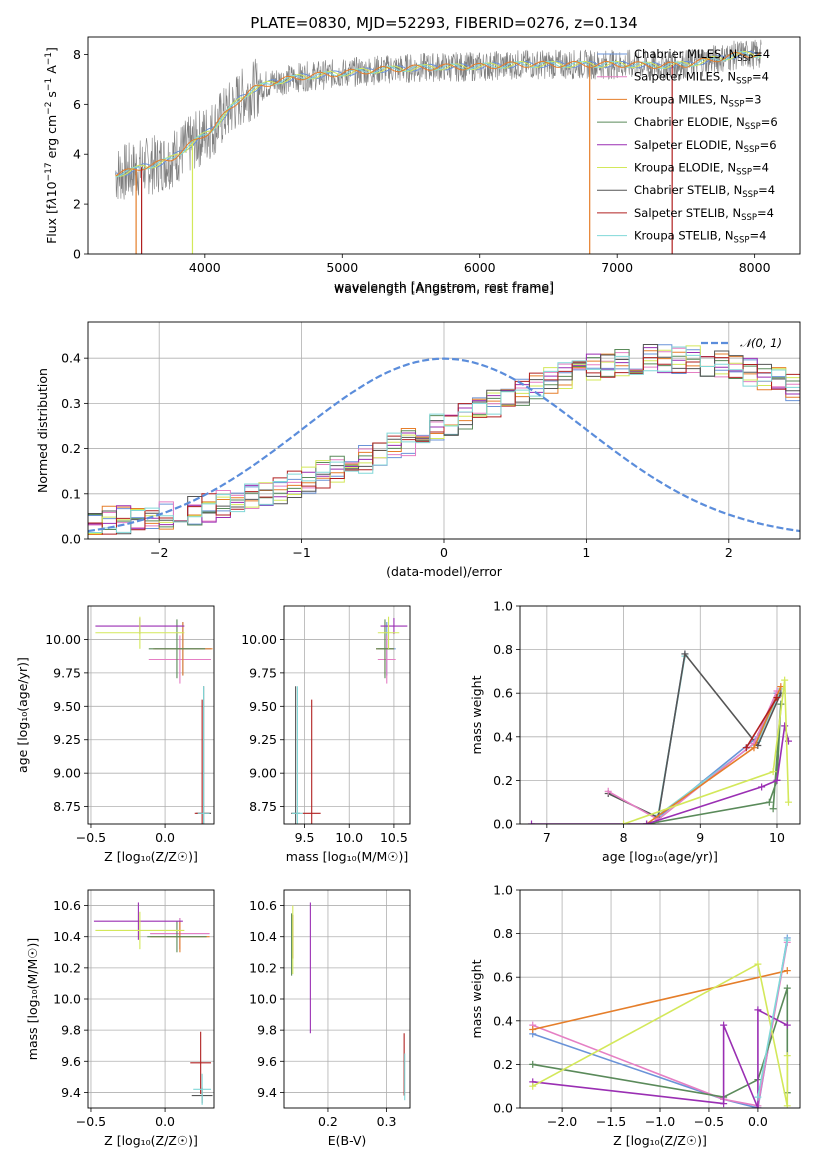  I want to click on legend-text: Salpeter STELIB, N, so click(687, 213).